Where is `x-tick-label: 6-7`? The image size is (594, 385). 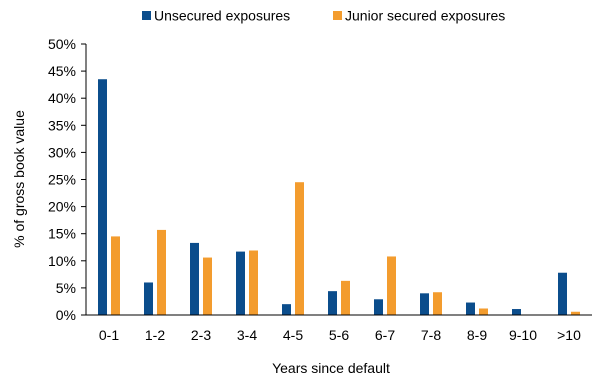
x-tick-label: 6-7 is located at coordinates (385, 335).